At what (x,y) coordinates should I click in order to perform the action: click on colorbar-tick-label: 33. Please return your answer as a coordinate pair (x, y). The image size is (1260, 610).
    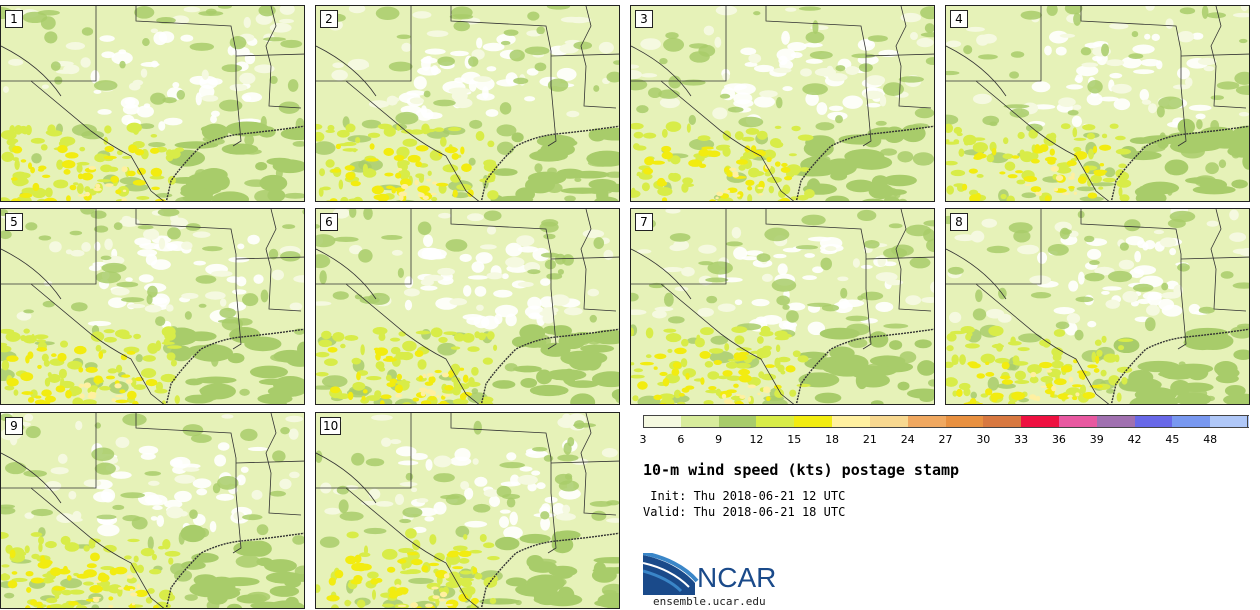
    Looking at the image, I should click on (1021, 439).